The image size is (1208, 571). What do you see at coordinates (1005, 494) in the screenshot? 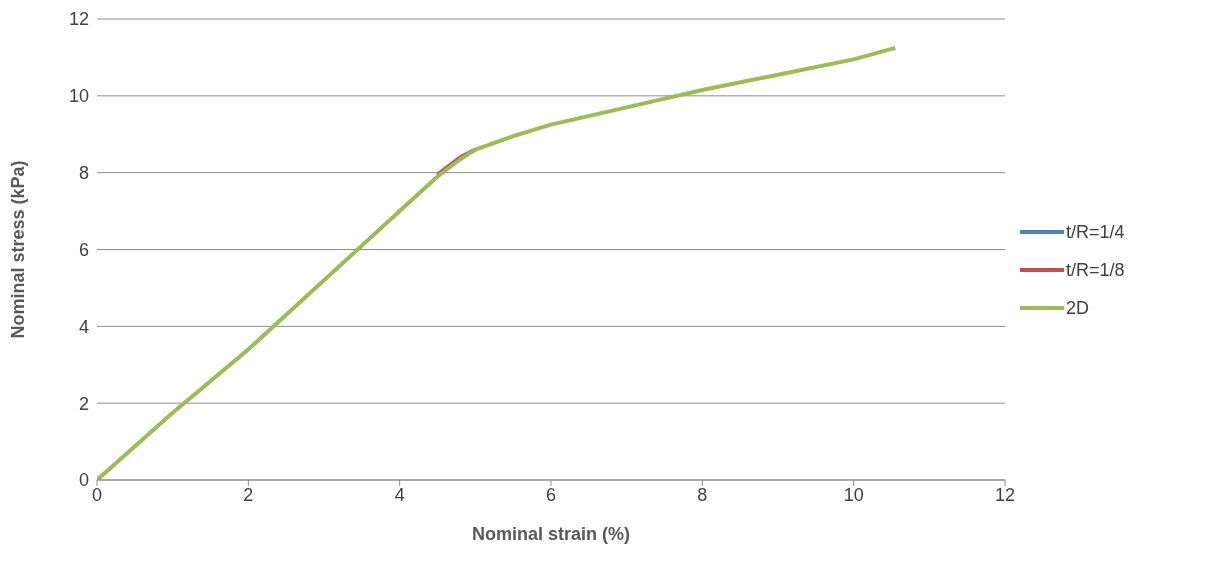
I see `x-tick-label: 12` at bounding box center [1005, 494].